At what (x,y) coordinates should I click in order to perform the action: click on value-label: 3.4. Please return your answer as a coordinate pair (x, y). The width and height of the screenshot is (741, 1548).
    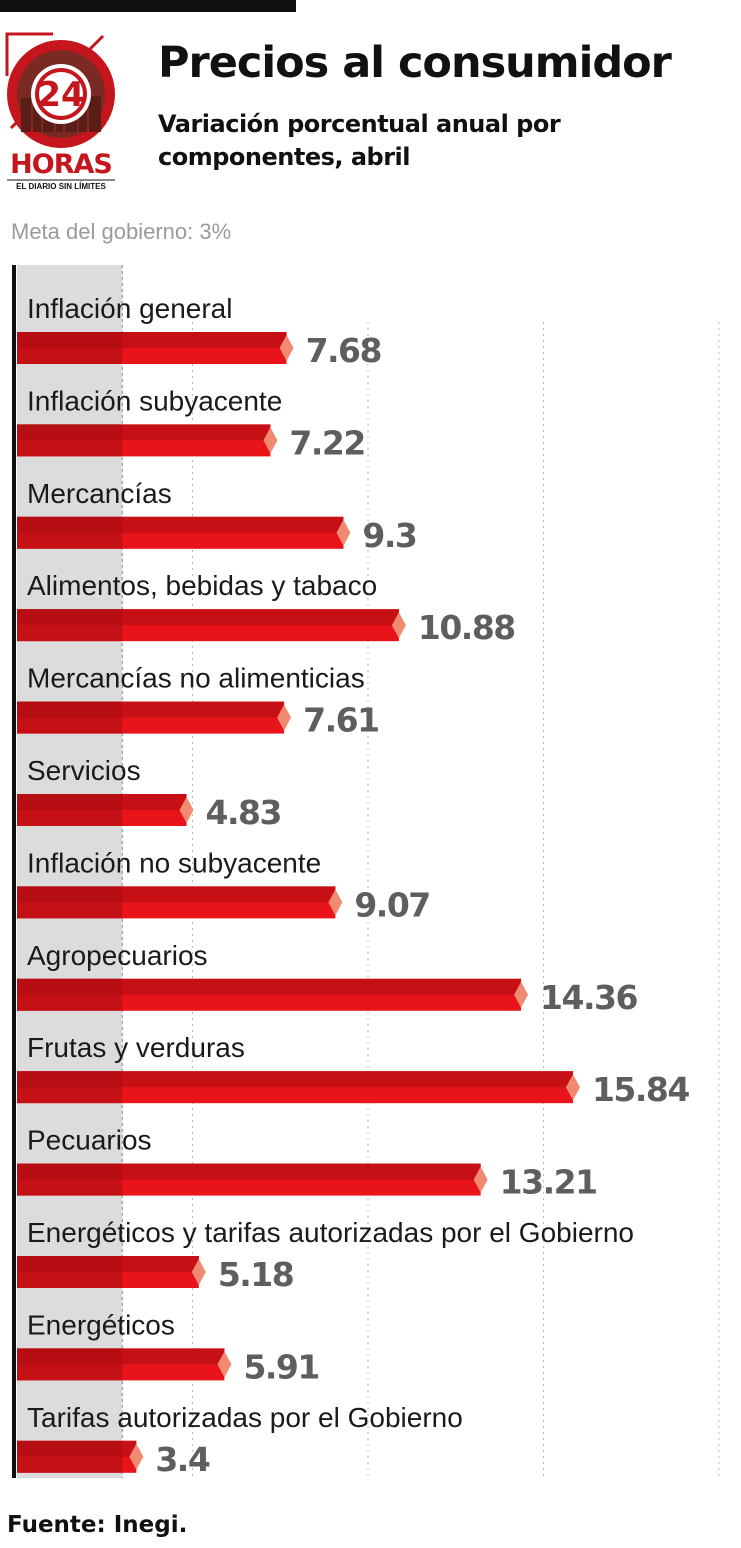
    Looking at the image, I should click on (182, 1459).